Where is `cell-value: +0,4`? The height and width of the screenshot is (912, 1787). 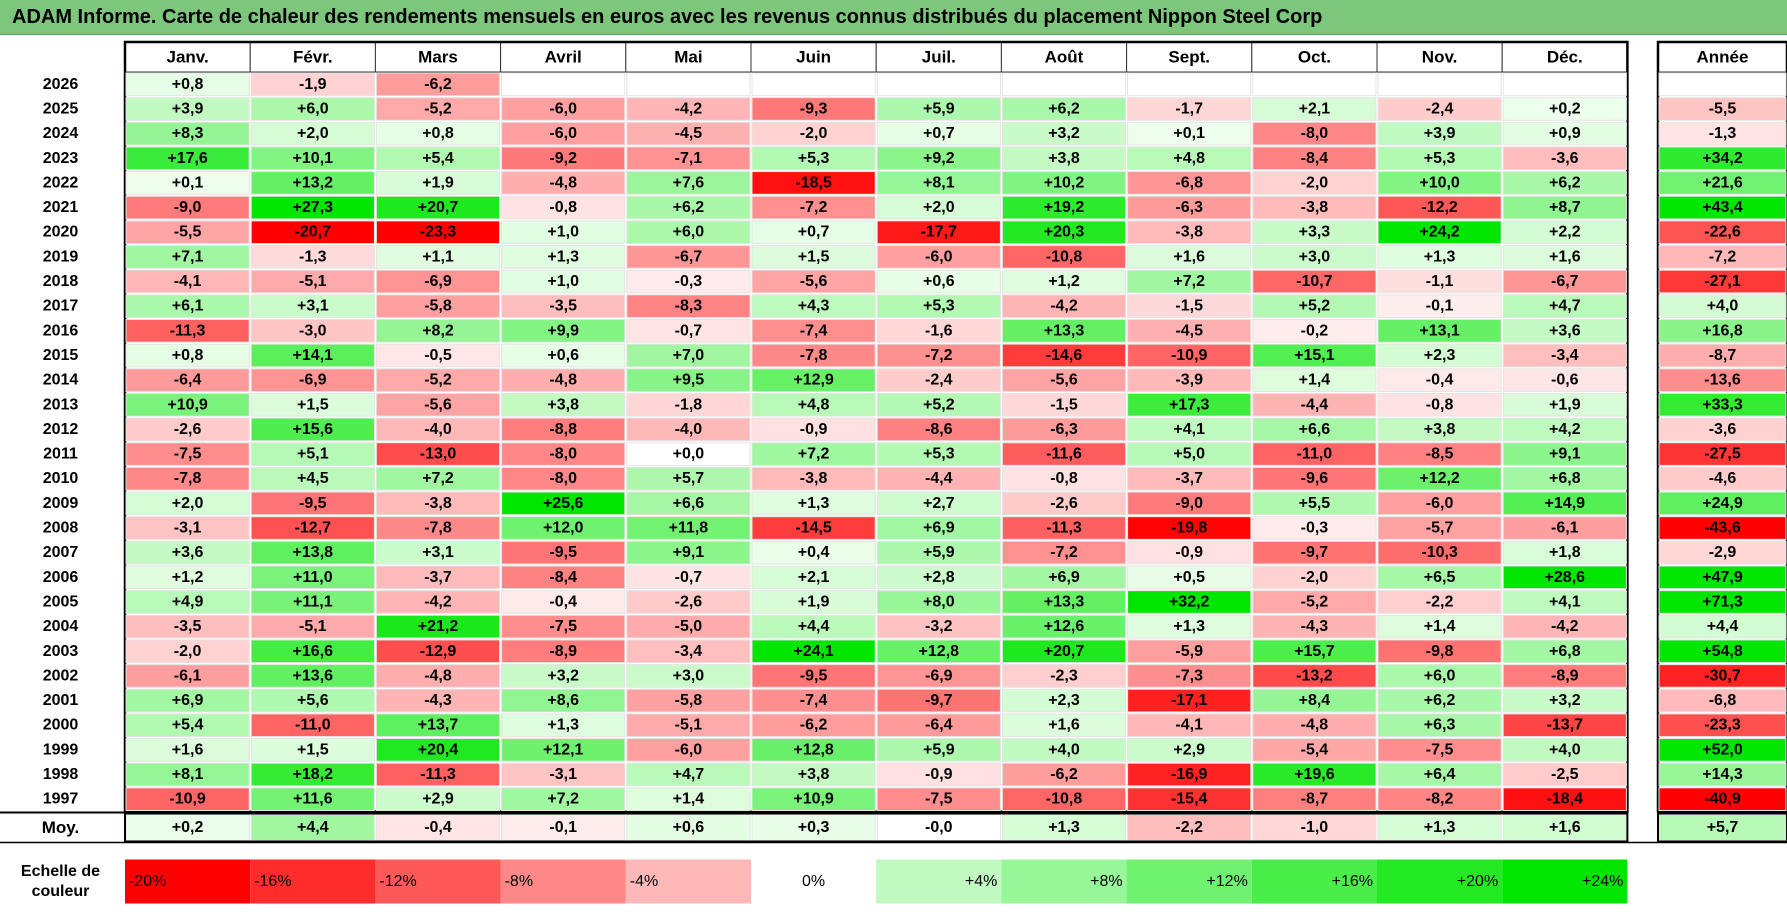 cell-value: +0,4 is located at coordinates (814, 552).